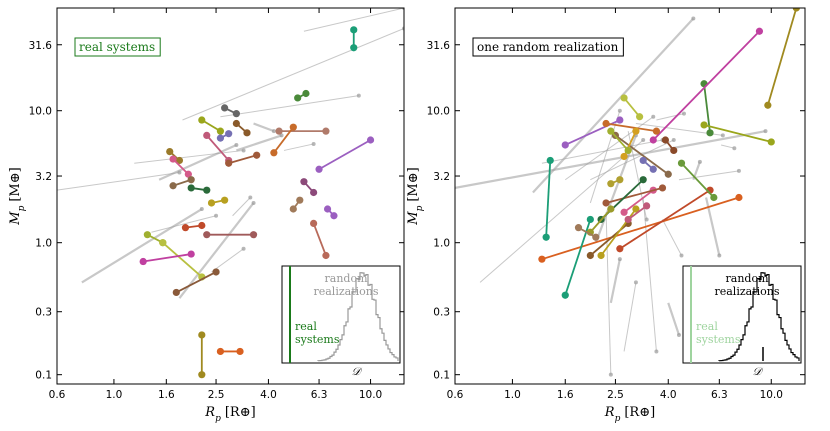 This screenshot has height=431, width=830. I want to click on planet-point-sys25, so click(143, 261).